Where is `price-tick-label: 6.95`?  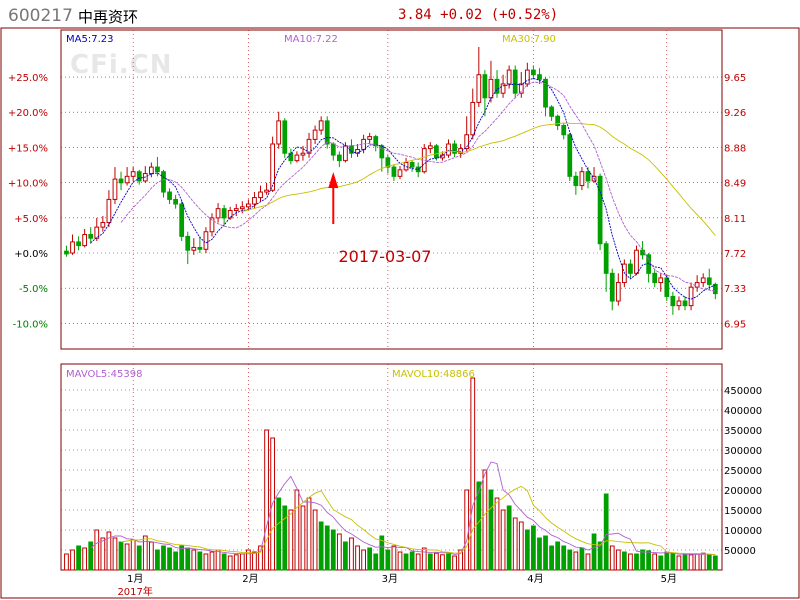 price-tick-label: 6.95 is located at coordinates (735, 324).